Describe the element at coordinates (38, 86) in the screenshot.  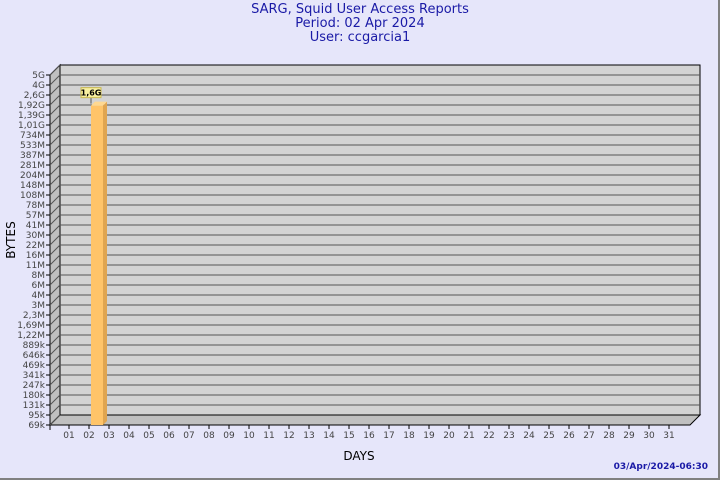
I see `y-tick-label: 4G` at that location.